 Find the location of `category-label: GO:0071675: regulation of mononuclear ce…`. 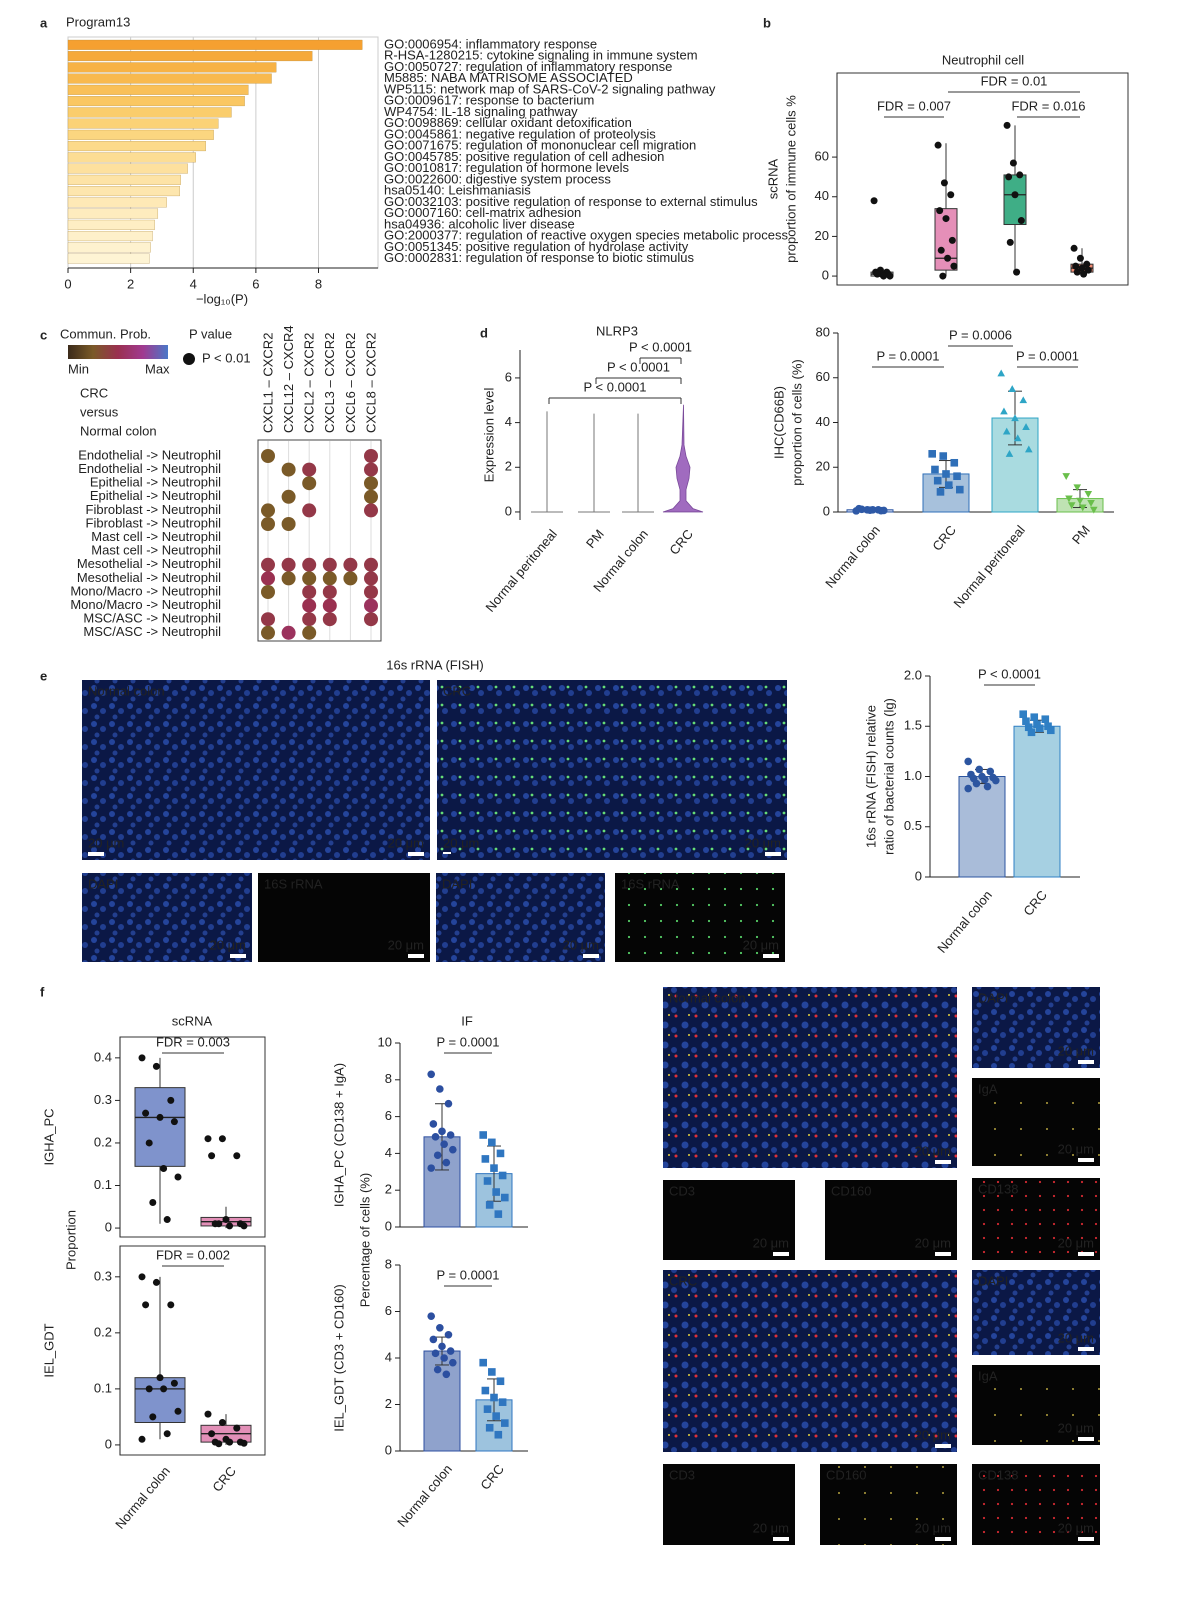

category-label: GO:0071675: regulation of mononuclear ce… is located at coordinates (540, 145).